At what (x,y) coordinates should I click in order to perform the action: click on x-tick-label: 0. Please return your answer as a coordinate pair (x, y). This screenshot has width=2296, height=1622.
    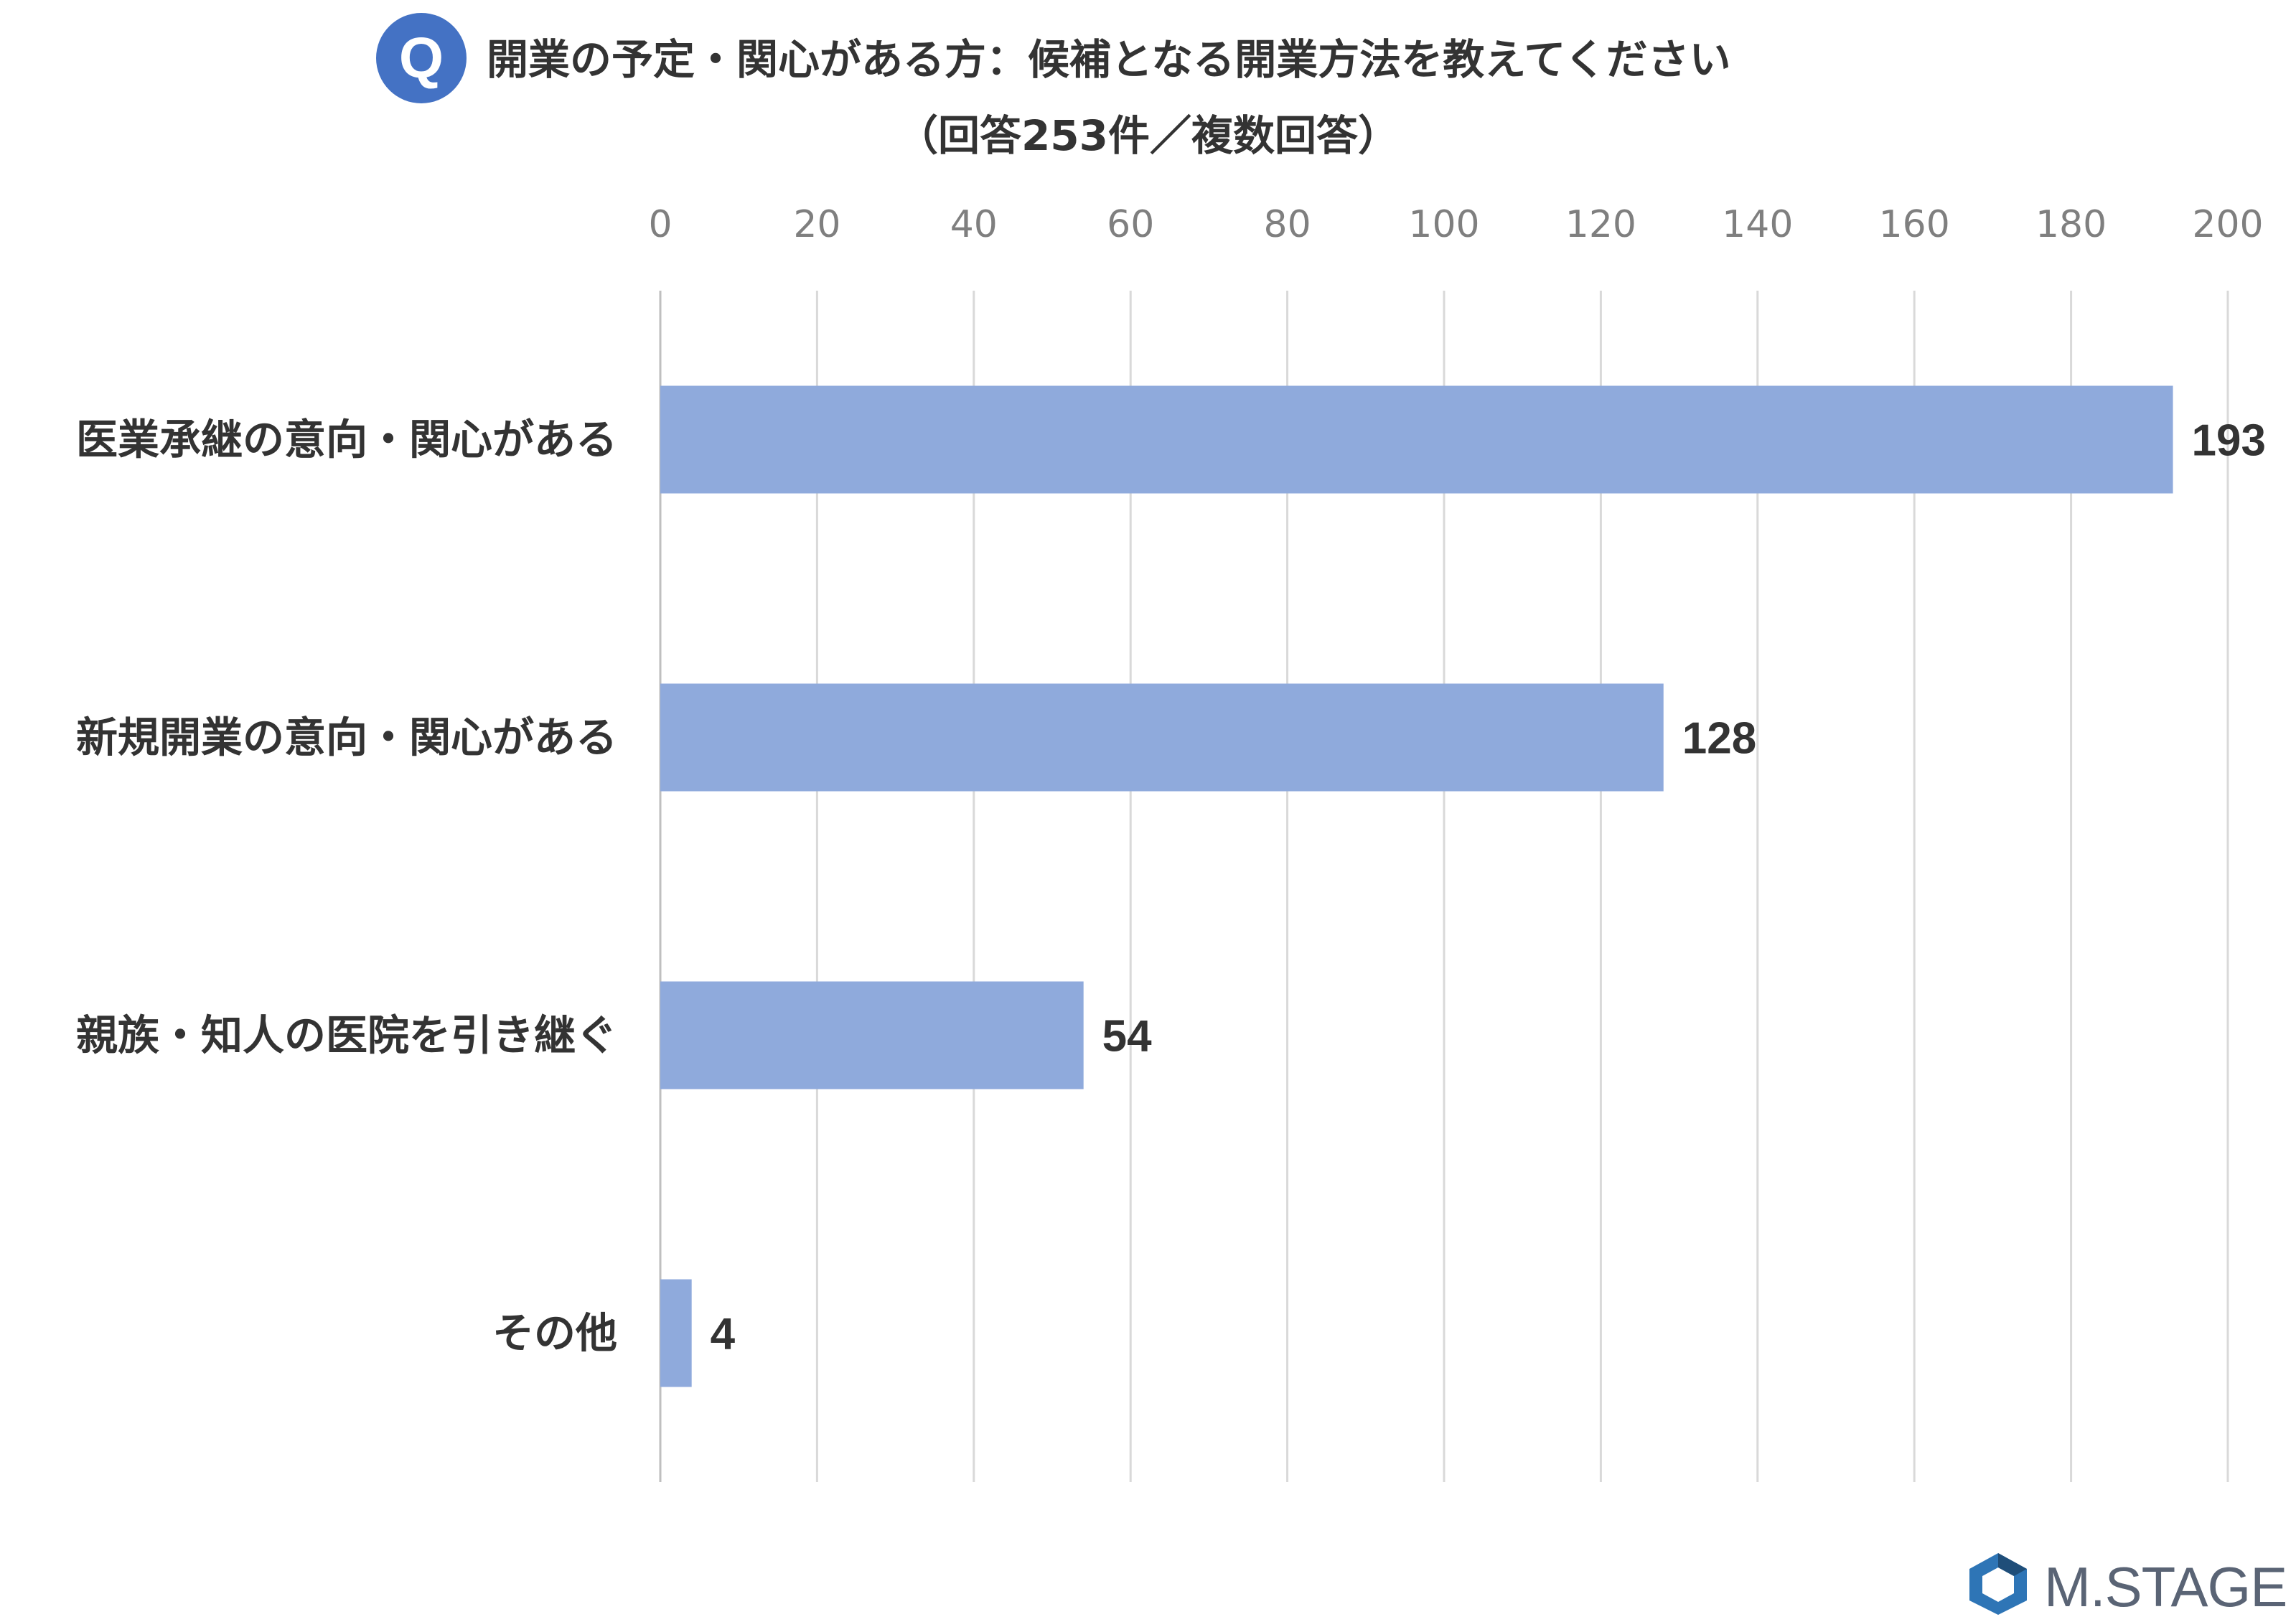
    Looking at the image, I should click on (660, 225).